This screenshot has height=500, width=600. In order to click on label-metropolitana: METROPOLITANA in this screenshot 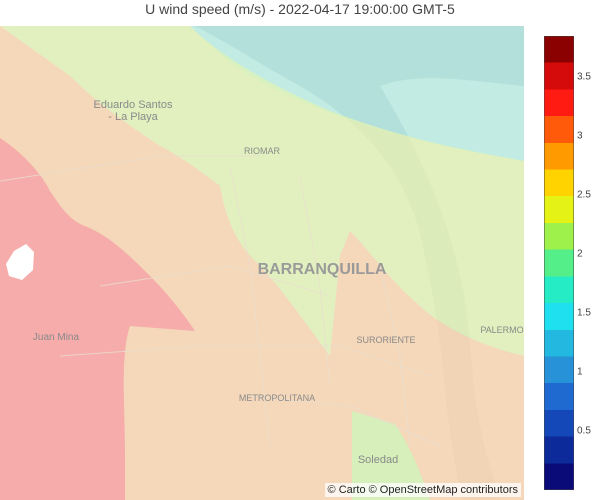, I will do `click(277, 398)`.